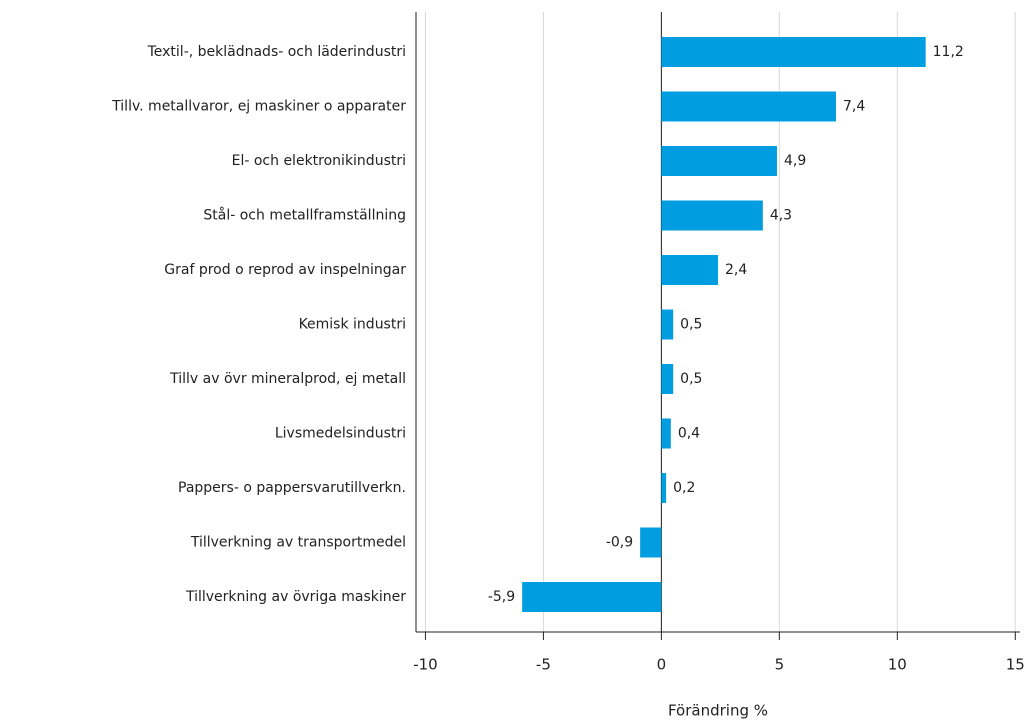 The width and height of the screenshot is (1029, 724). I want to click on y-tick-label: Stål- och metallframställning, so click(304, 215).